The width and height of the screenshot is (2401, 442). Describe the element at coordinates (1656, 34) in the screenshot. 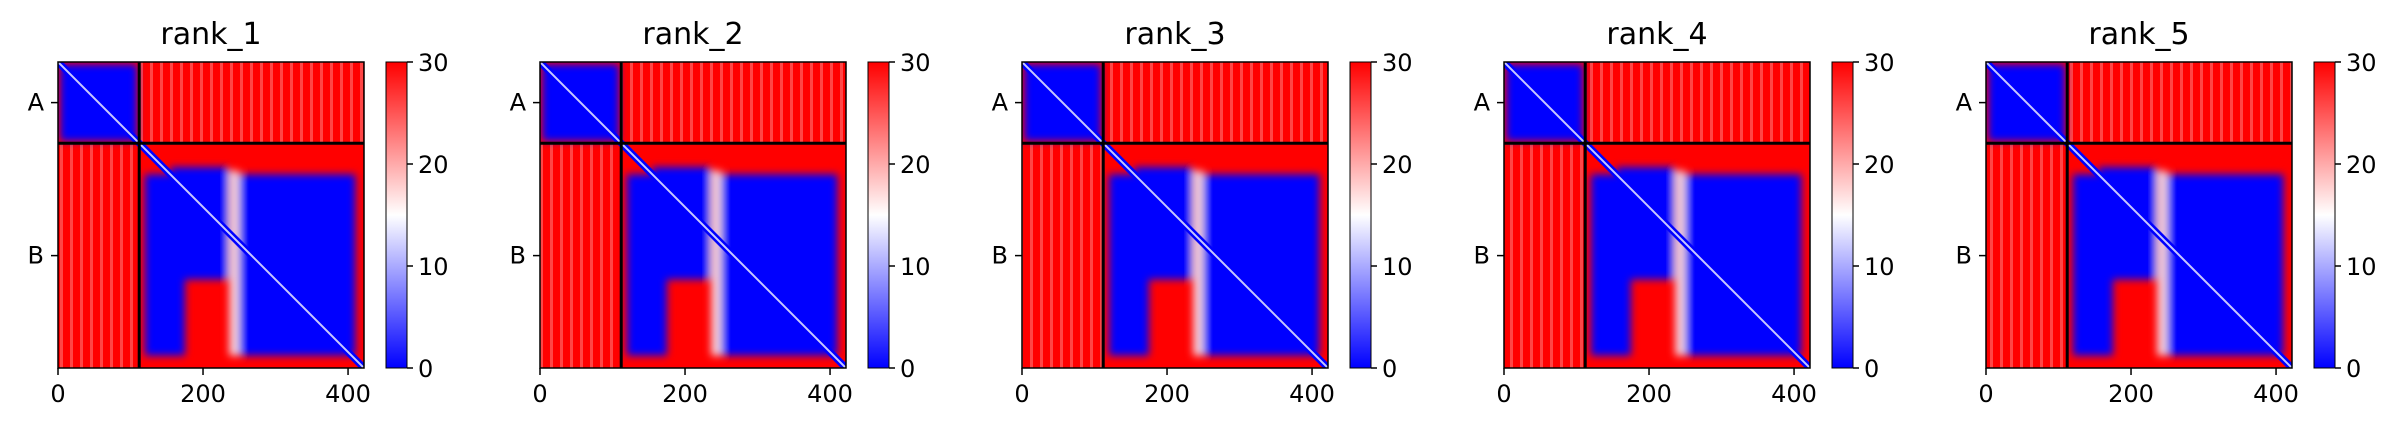

I see `panel-title: rank_4` at that location.